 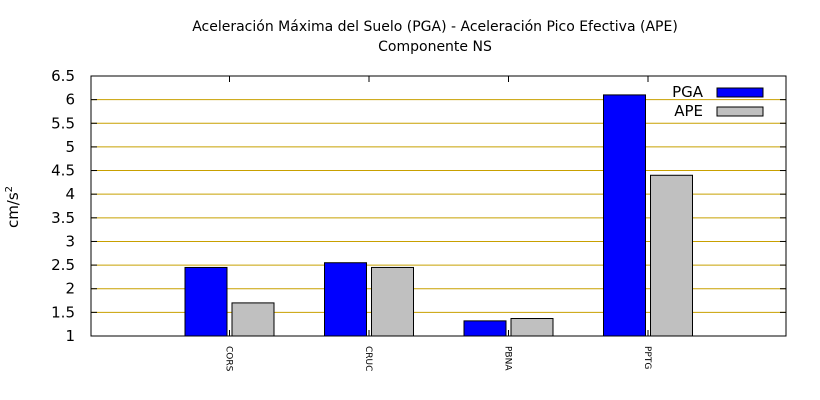 What do you see at coordinates (63, 218) in the screenshot?
I see `y-tick-label: 3.5` at bounding box center [63, 218].